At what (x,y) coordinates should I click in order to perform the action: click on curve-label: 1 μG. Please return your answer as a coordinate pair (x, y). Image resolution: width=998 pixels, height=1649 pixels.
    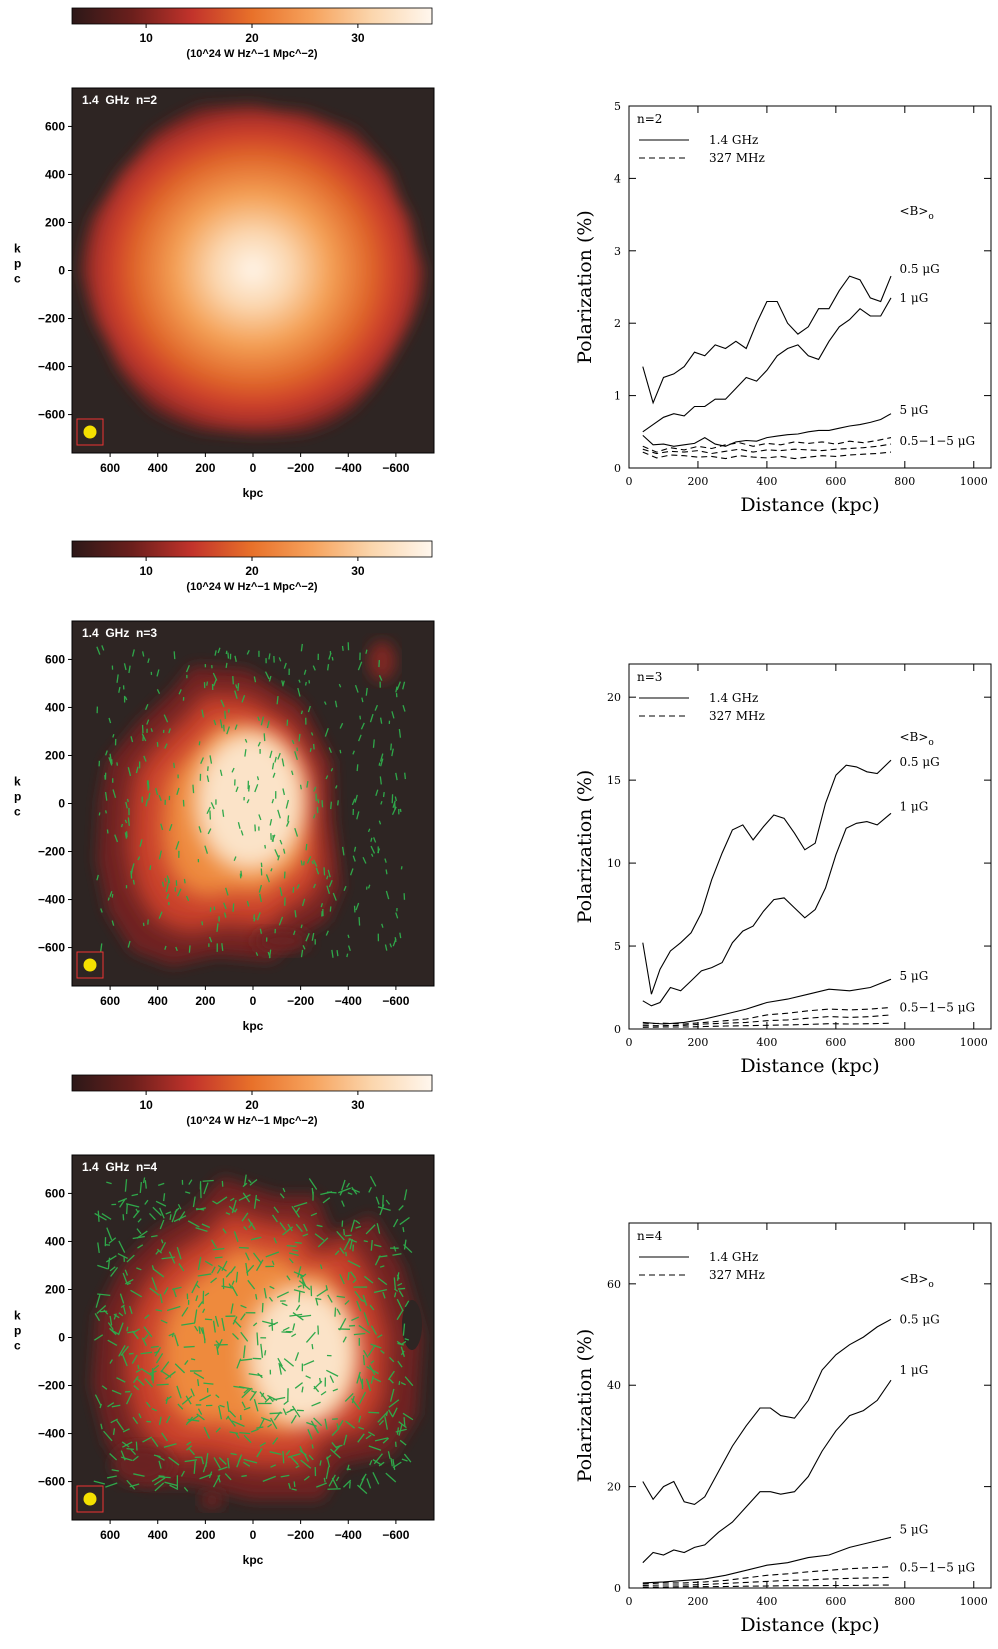
    Looking at the image, I should click on (913, 1370).